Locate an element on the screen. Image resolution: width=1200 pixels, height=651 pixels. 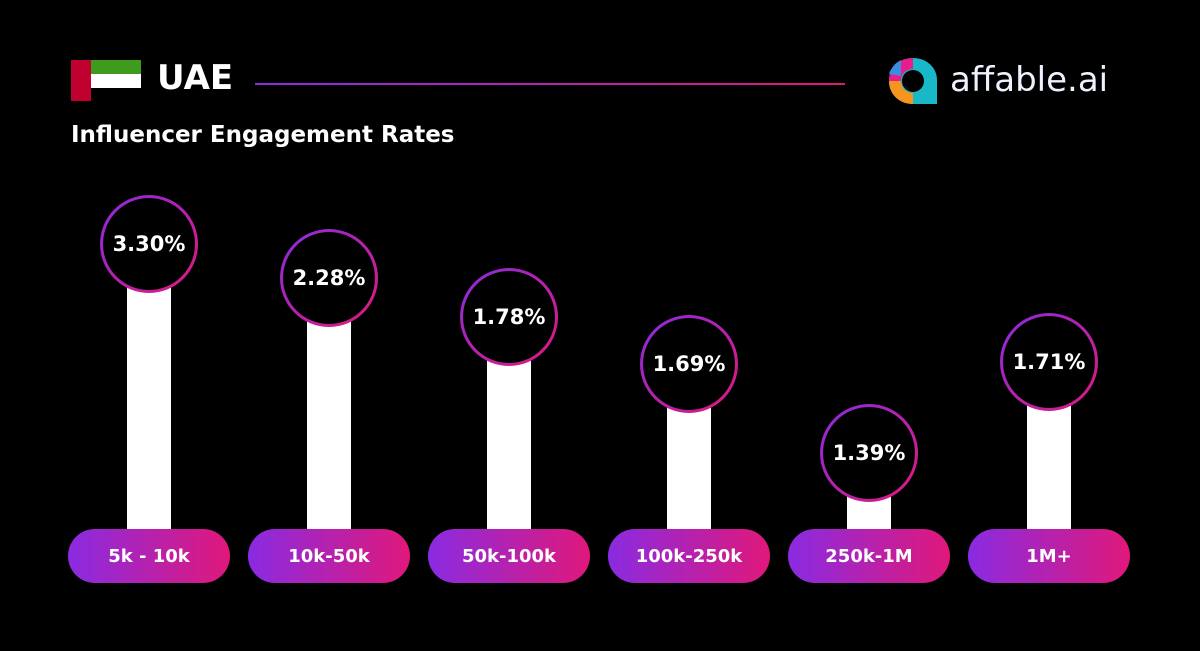
value-label: 2.28% is located at coordinates (329, 278).